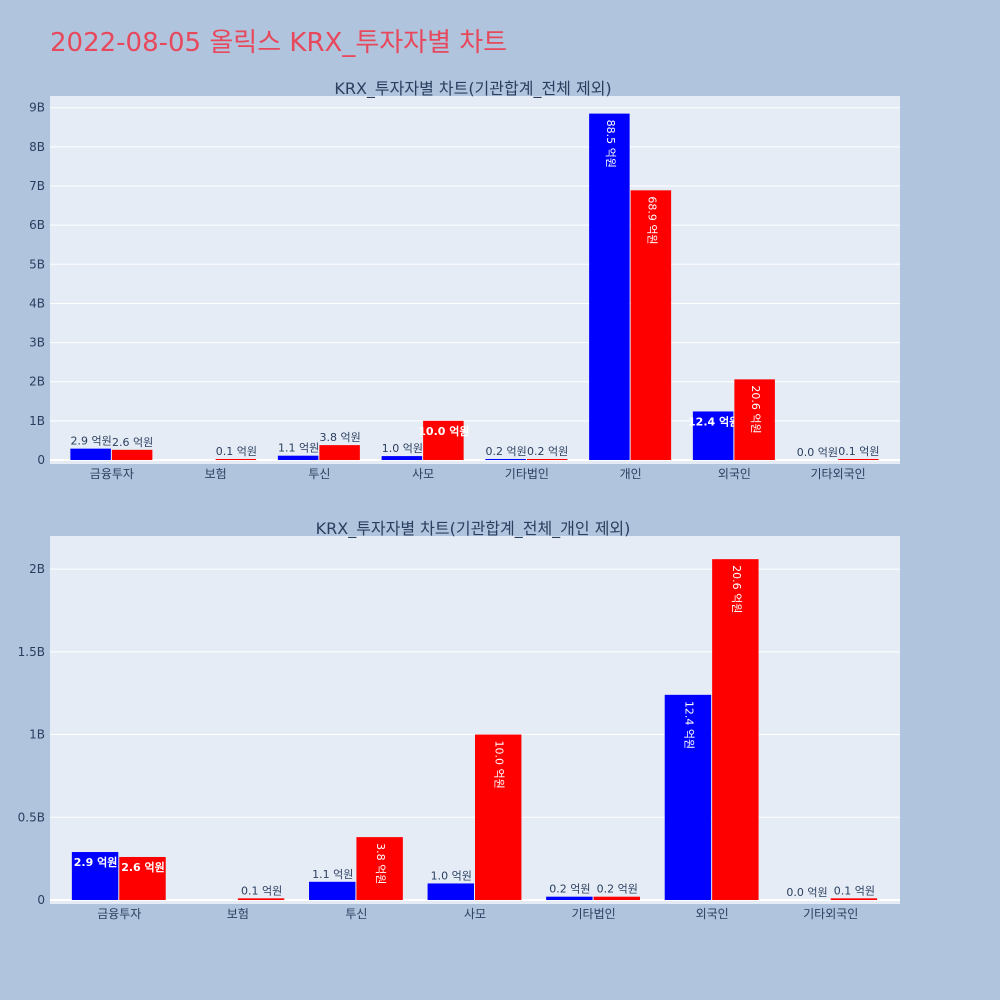  Describe the element at coordinates (37, 343) in the screenshot. I see `y-tick-label: 3B` at that location.